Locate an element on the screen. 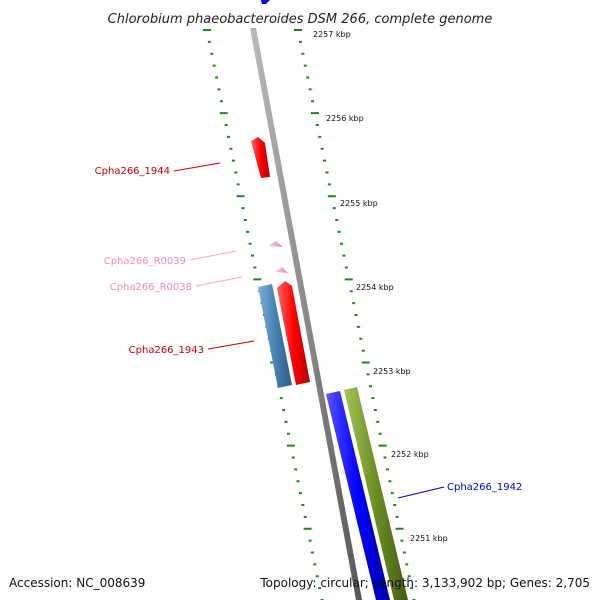  leader-line-cpha266-r0039 is located at coordinates (213, 255).